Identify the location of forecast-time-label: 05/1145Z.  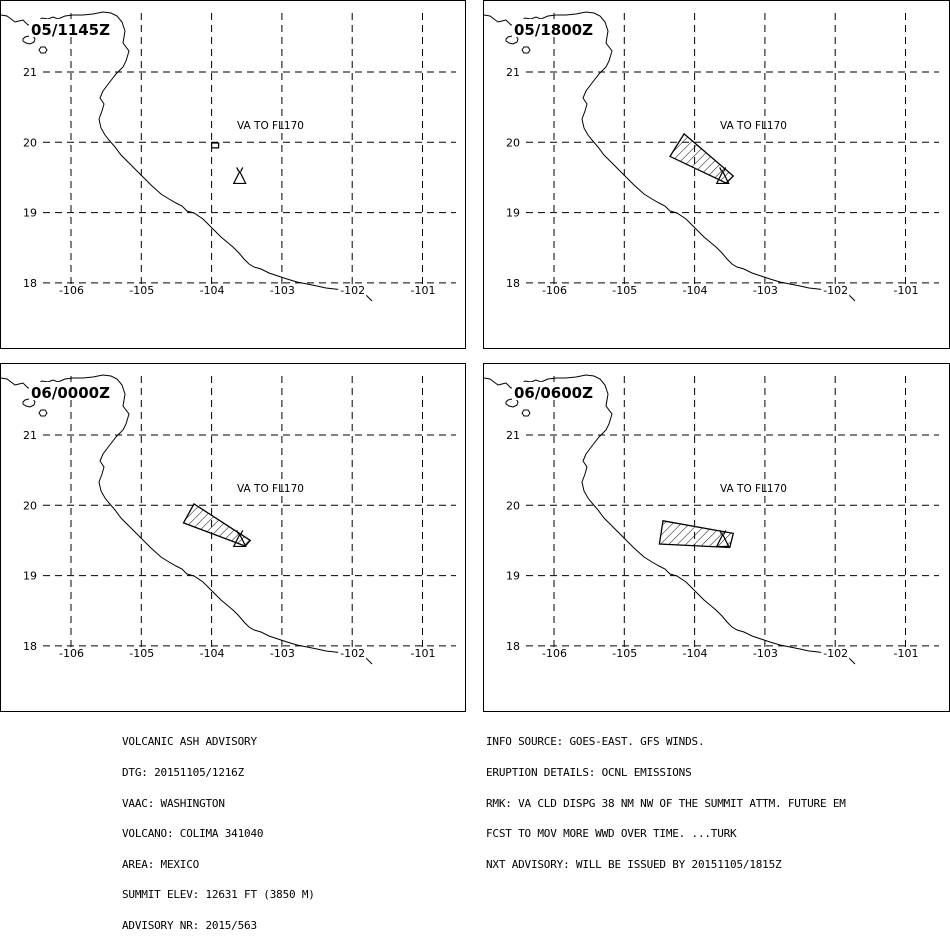
(70, 30).